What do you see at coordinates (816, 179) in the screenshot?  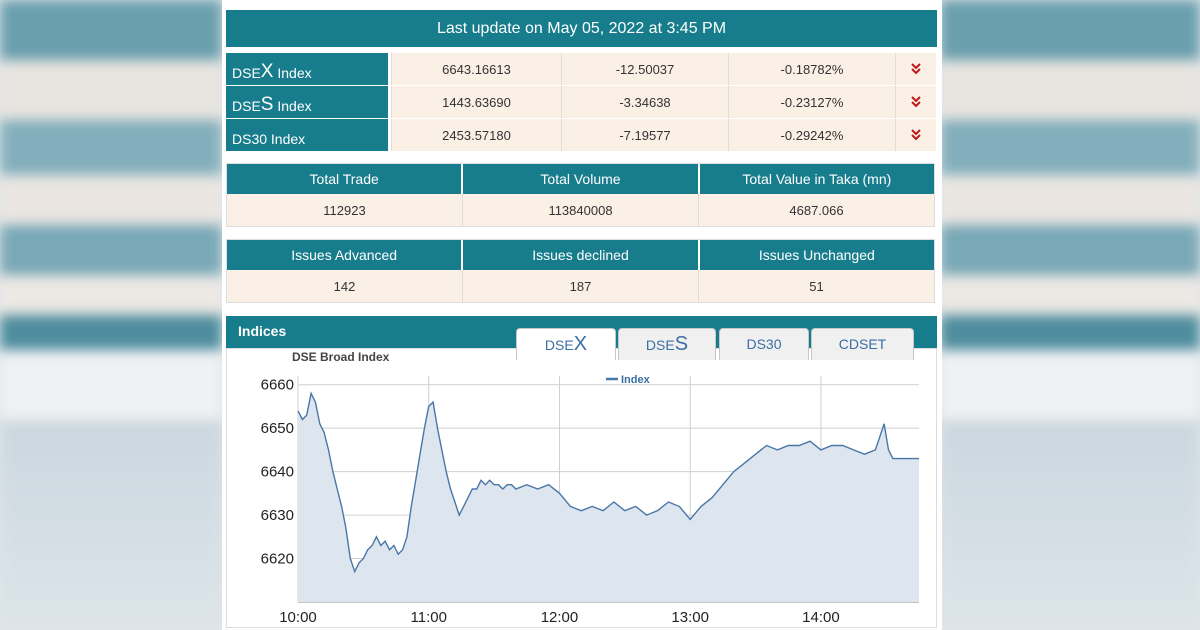 I see `total-value-header: Total Value in Taka (mn)` at bounding box center [816, 179].